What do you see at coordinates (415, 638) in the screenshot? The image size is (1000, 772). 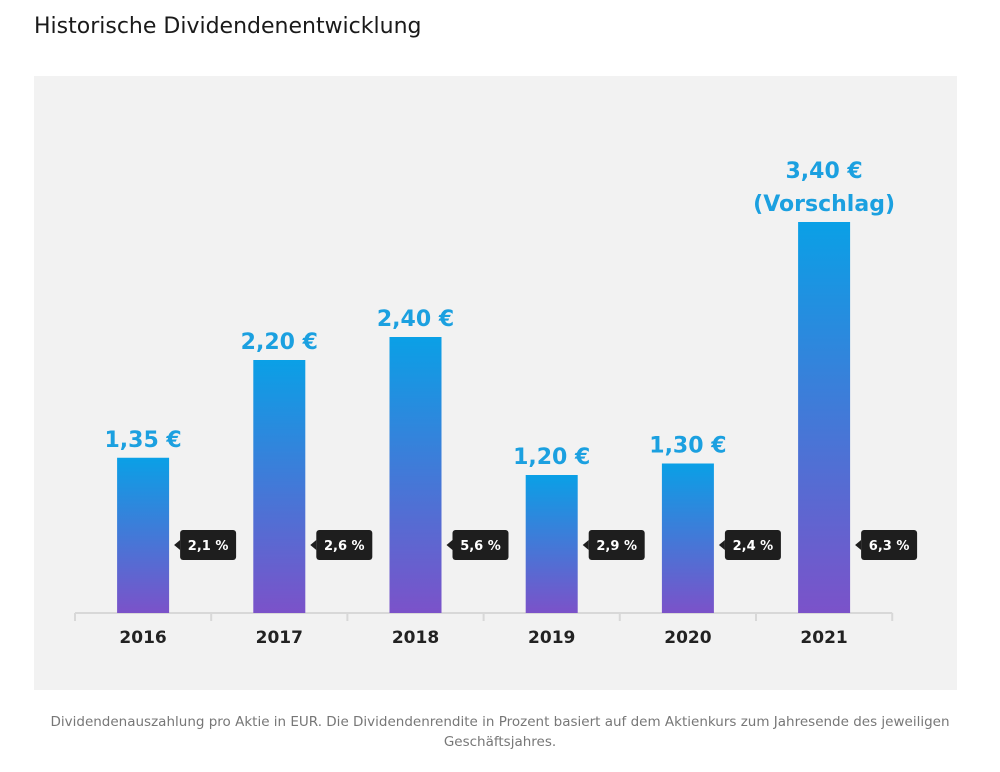 I see `x-tick-label: 2018` at bounding box center [415, 638].